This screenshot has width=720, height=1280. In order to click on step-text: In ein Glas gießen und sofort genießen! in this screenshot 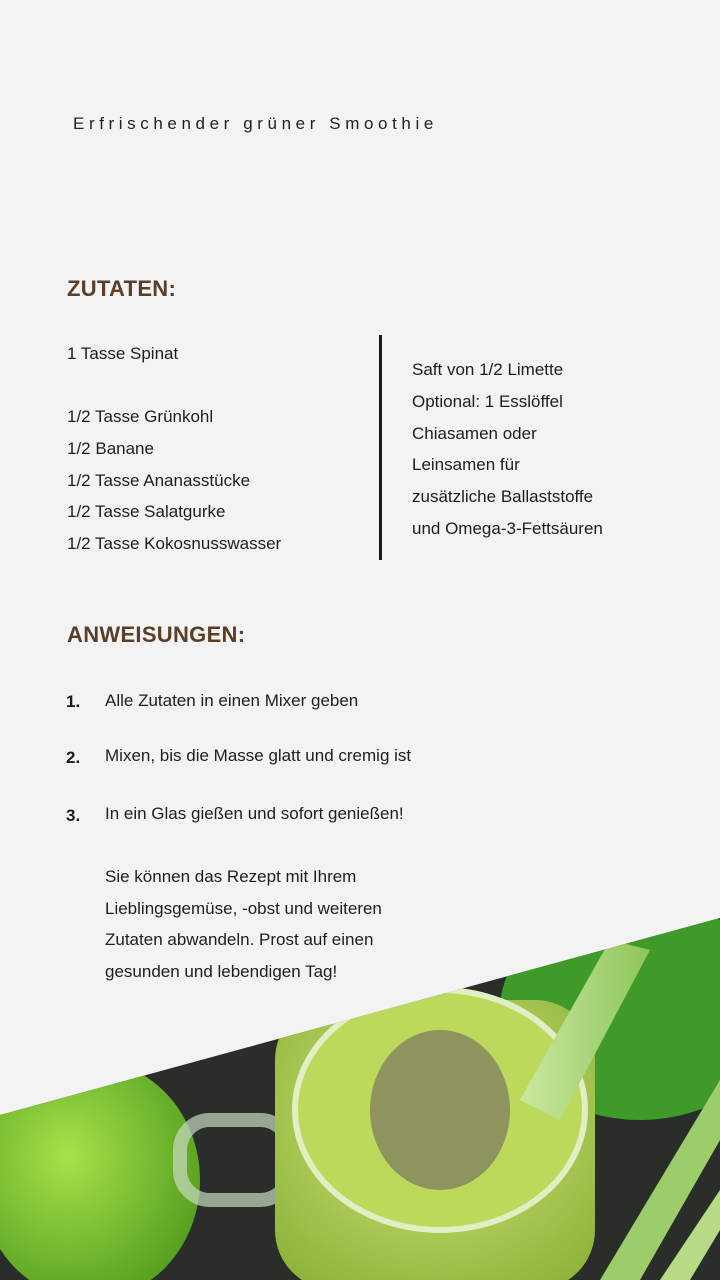, I will do `click(254, 813)`.